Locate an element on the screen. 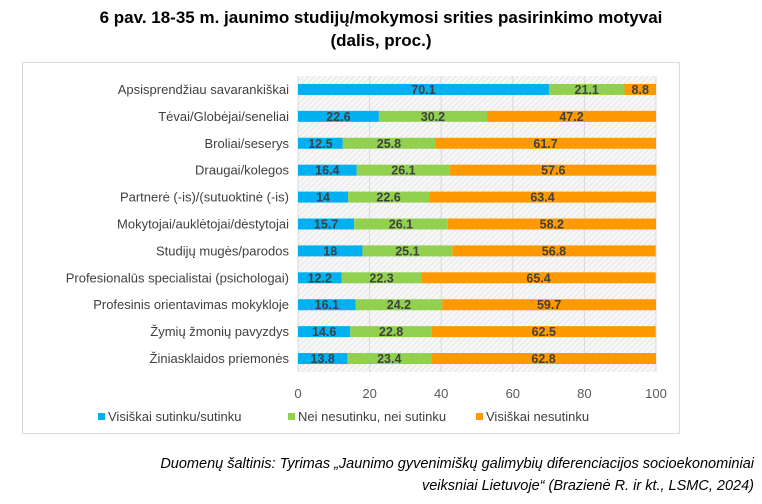 The height and width of the screenshot is (504, 762). data-label: 24.2 is located at coordinates (399, 305).